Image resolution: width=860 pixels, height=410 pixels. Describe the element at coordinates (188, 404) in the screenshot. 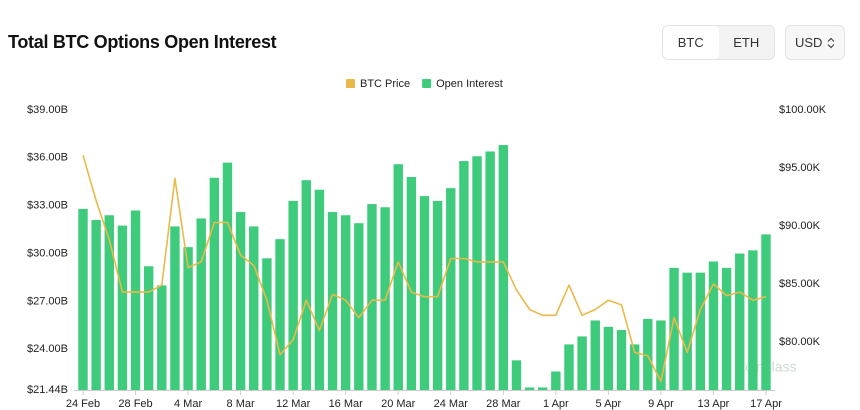

I see `x-tick-label: 4 Mar` at that location.